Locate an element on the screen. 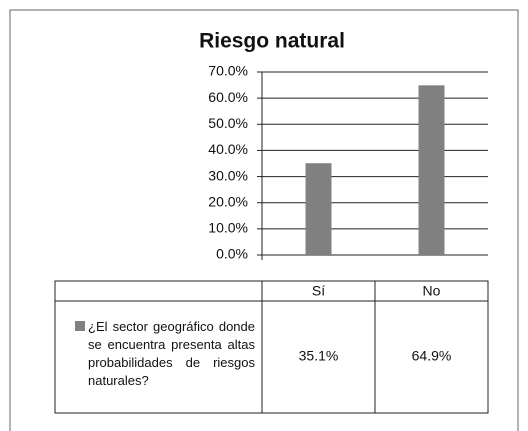 The height and width of the screenshot is (431, 528). y-tick-label: 50.0% is located at coordinates (228, 123).